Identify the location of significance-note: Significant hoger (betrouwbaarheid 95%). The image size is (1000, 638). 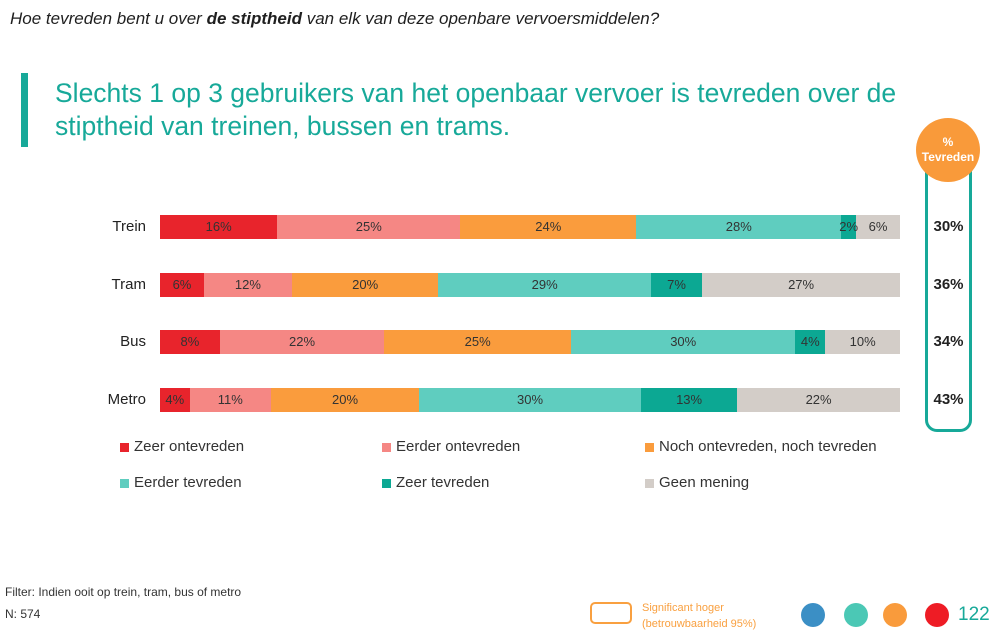
(699, 616).